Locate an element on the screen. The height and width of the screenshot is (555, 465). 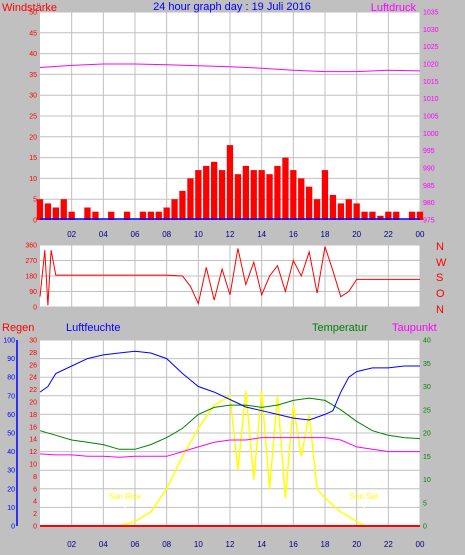
solar-line is located at coordinates (245, 459).